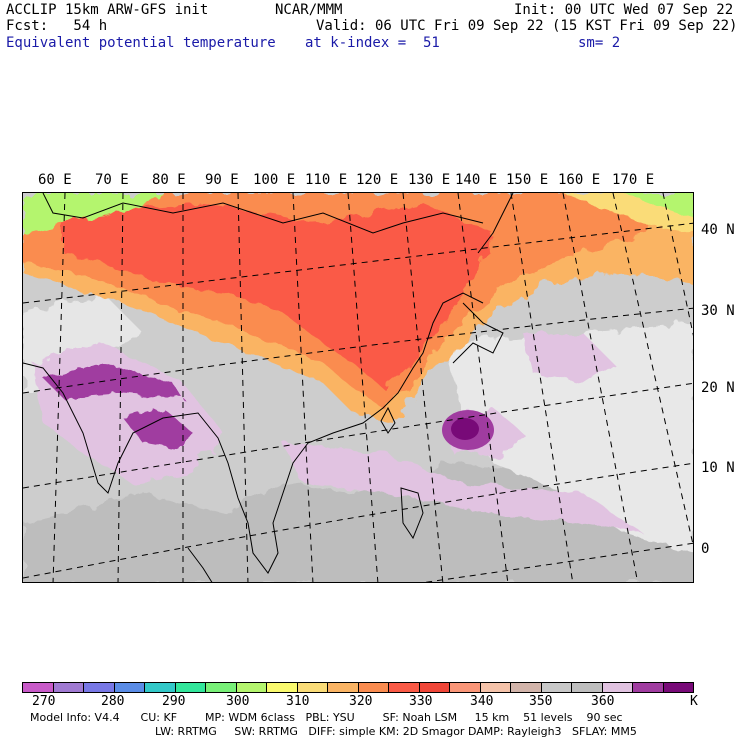 This screenshot has height=740, width=740. I want to click on latitude-label: 30 N, so click(718, 311).